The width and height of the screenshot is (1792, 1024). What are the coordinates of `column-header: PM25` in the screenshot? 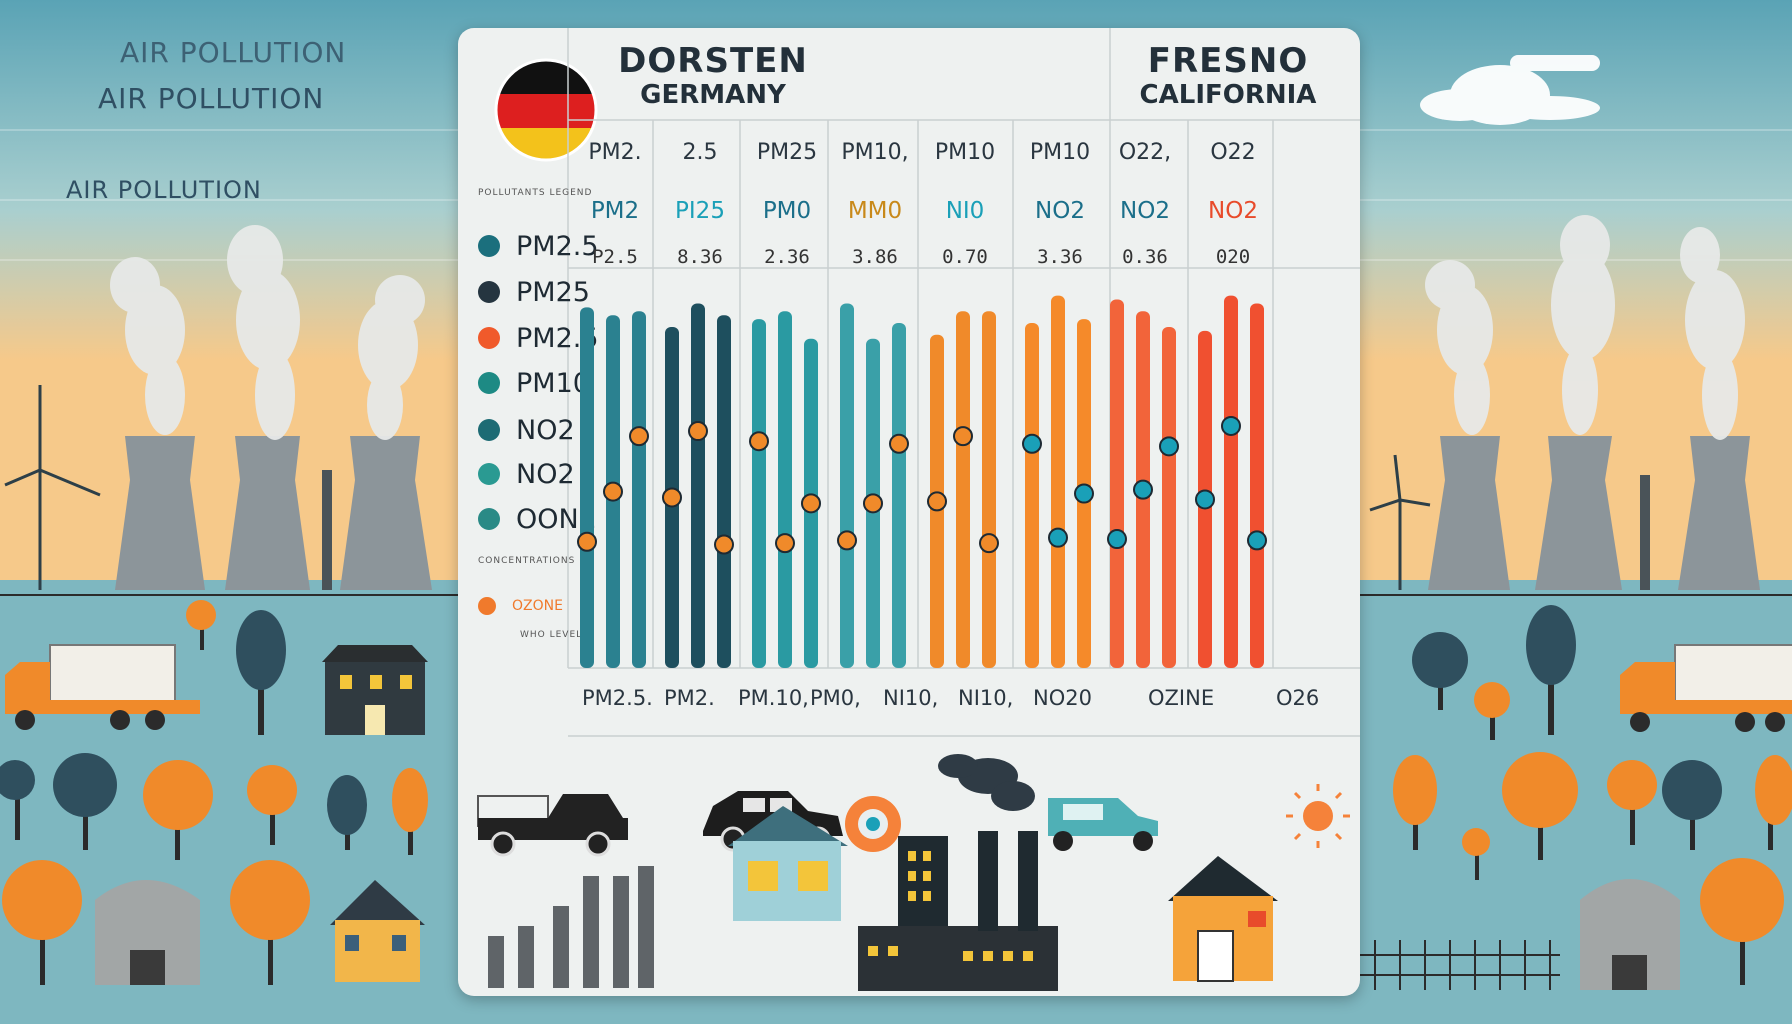 It's located at (787, 152).